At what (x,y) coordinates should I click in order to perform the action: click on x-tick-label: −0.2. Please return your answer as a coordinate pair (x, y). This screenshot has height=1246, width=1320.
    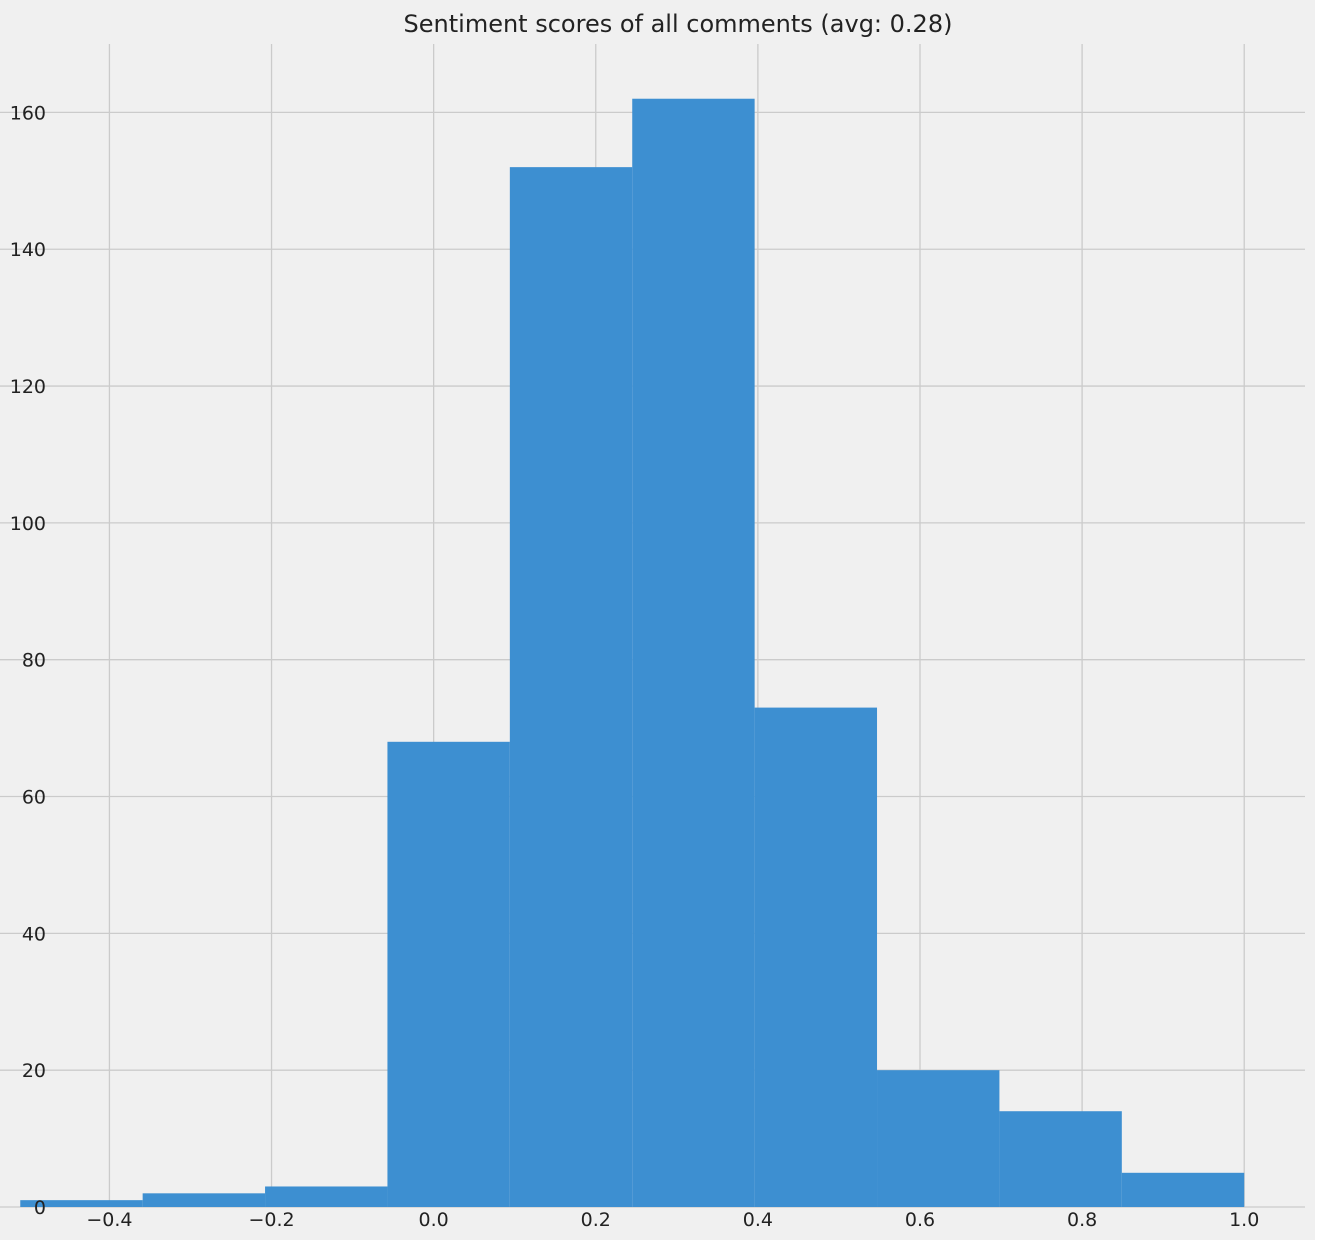
    Looking at the image, I should click on (271, 1220).